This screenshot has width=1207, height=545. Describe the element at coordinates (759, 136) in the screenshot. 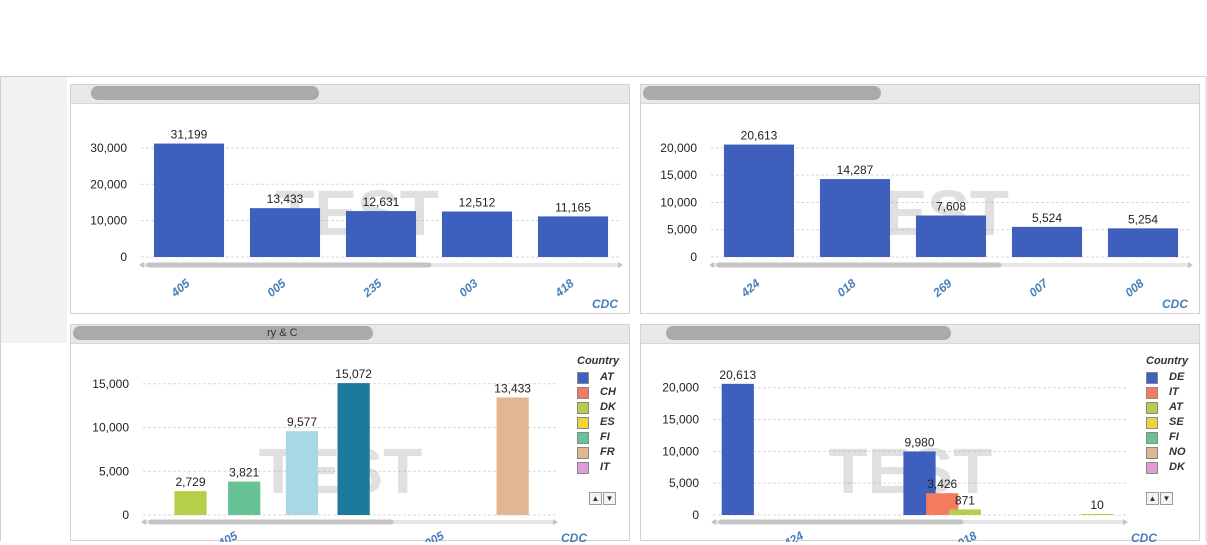

I see `data-label: 20,613` at that location.